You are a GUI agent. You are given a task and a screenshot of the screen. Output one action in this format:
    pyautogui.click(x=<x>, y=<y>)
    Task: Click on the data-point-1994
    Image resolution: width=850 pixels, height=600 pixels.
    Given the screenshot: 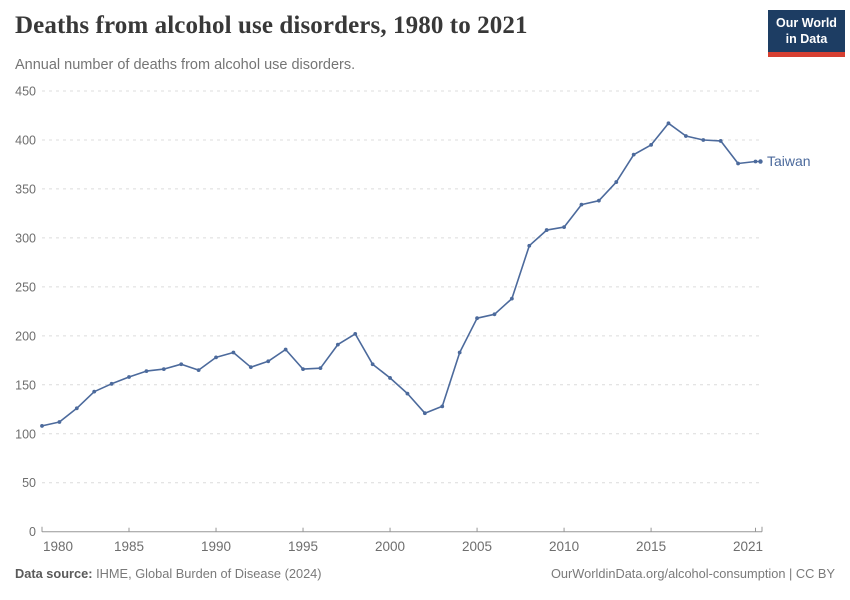 What is the action you would take?
    pyautogui.click(x=285, y=349)
    